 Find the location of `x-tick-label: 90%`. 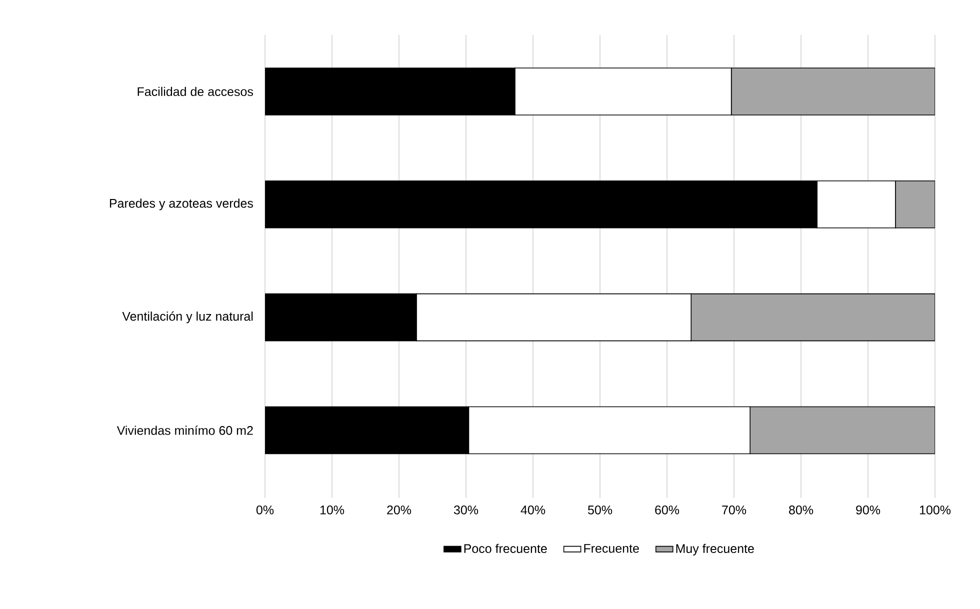

x-tick-label: 90% is located at coordinates (868, 510).